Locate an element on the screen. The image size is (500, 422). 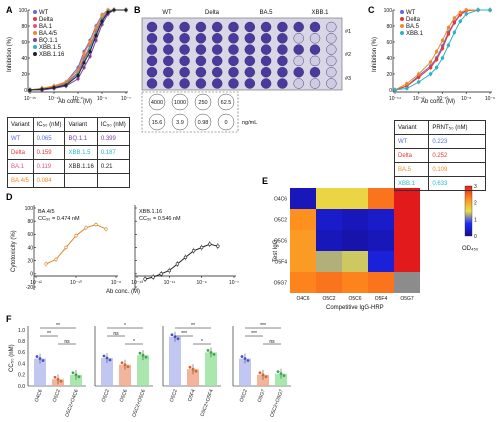
concentration-label: 1000 is located at coordinates (180, 103).